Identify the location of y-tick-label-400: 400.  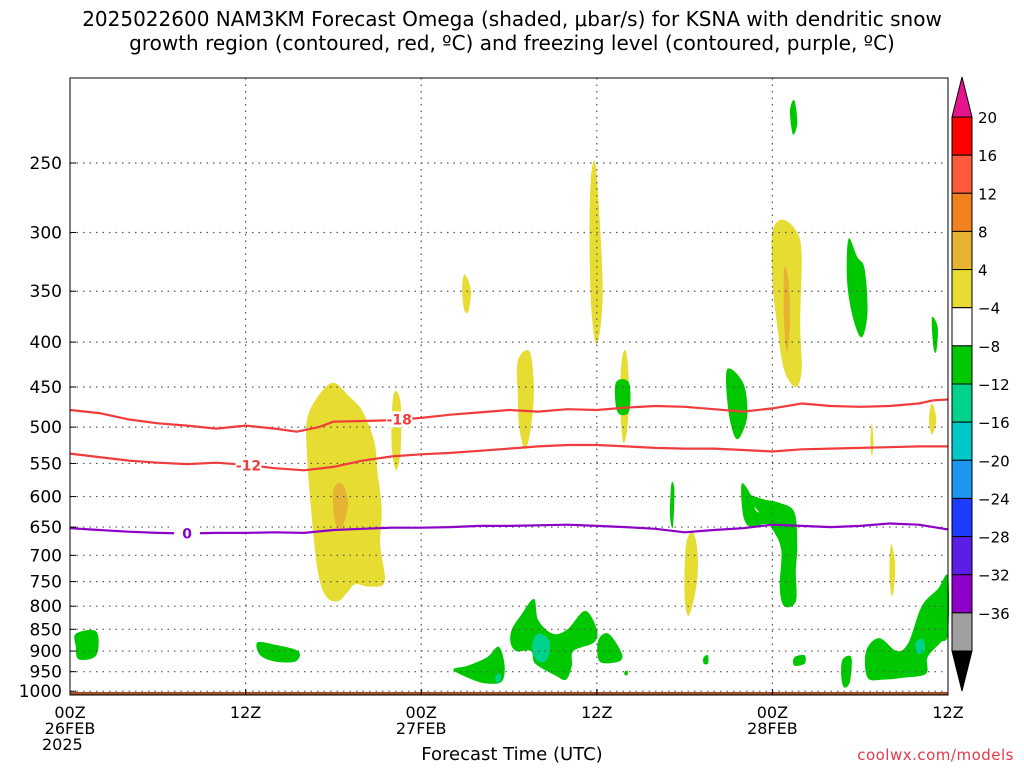
(46, 343).